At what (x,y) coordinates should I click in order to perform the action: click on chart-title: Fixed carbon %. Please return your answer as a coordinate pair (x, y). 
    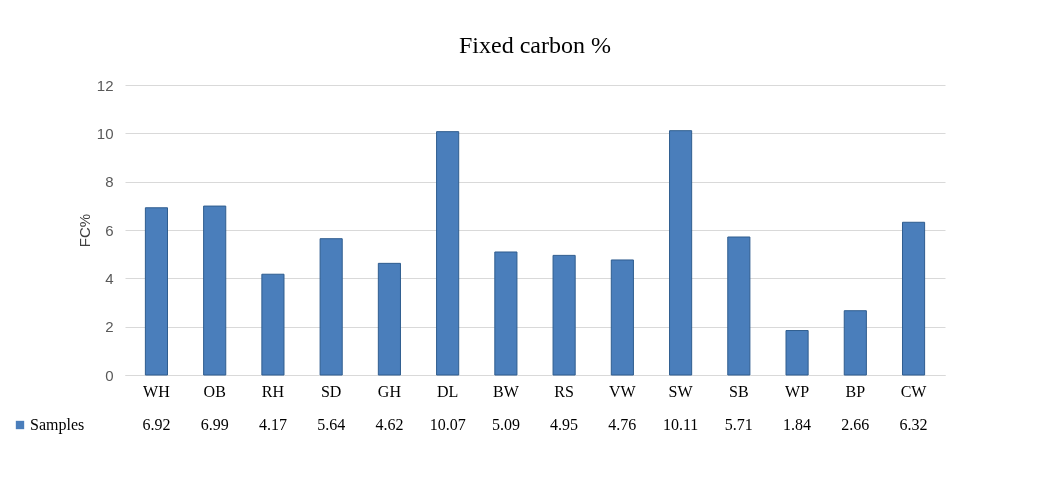
    Looking at the image, I should click on (535, 45).